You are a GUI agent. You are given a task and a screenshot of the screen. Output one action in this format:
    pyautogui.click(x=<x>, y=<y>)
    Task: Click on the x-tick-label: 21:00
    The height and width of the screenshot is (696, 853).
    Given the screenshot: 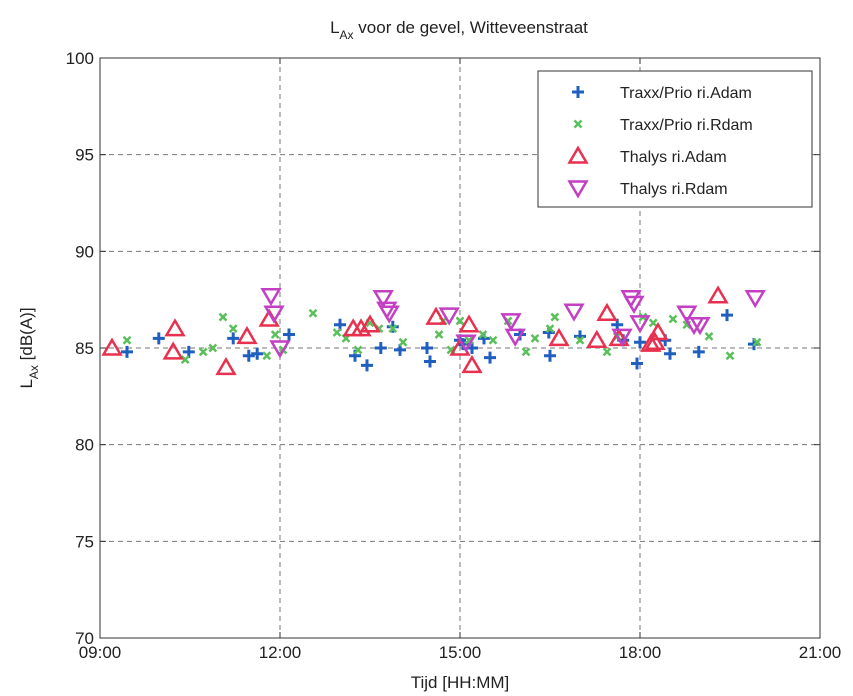 What is the action you would take?
    pyautogui.click(x=820, y=652)
    